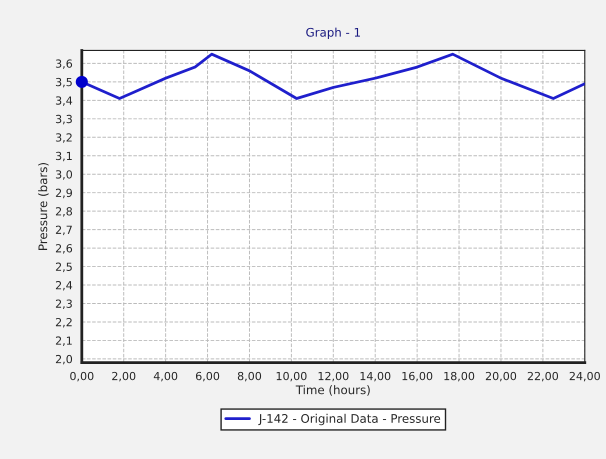 This screenshot has width=606, height=459. Describe the element at coordinates (333, 34) in the screenshot. I see `chart-title: Graph - 1` at that location.